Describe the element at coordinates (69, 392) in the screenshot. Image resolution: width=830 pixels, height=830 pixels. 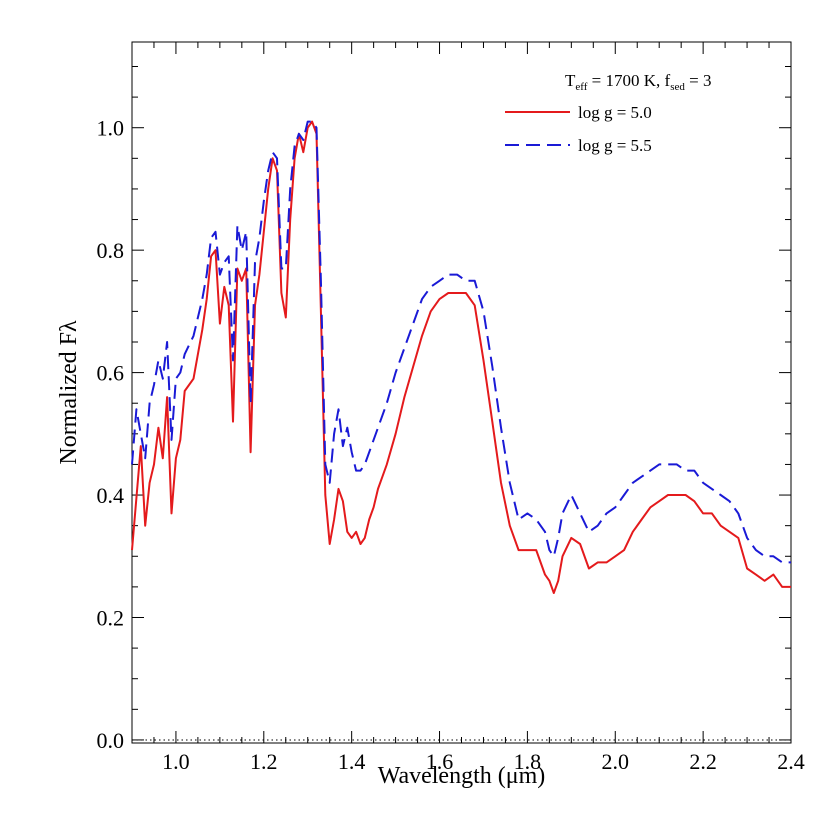
I see `y-axis-title: Normalized Fλ` at that location.